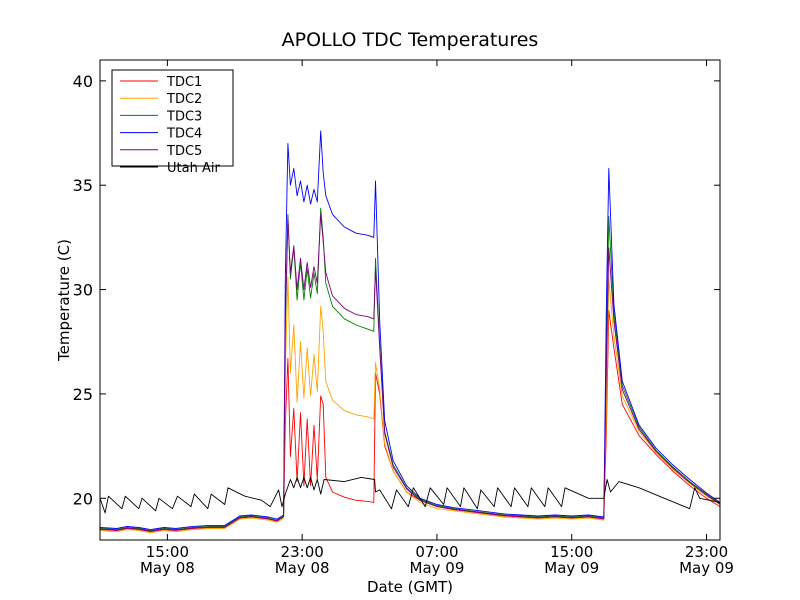 Image resolution: width=800 pixels, height=600 pixels. Describe the element at coordinates (571, 552) in the screenshot. I see `x-tick-time-label-3: 15:00` at that location.